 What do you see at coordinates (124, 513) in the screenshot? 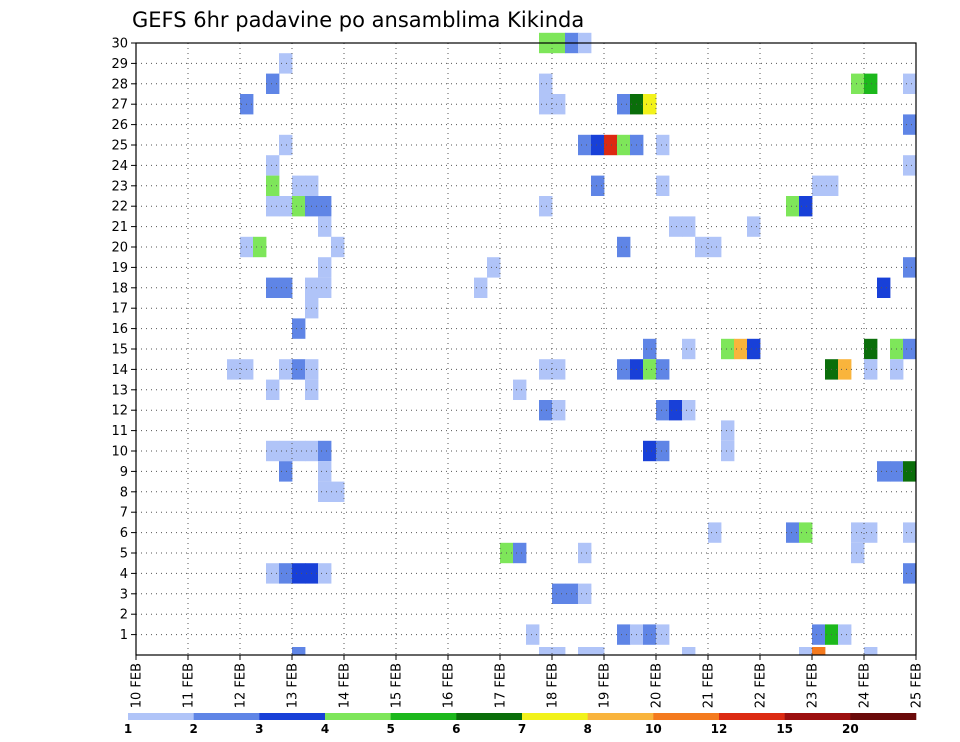
I see `y-tick-label: 7` at bounding box center [124, 513].